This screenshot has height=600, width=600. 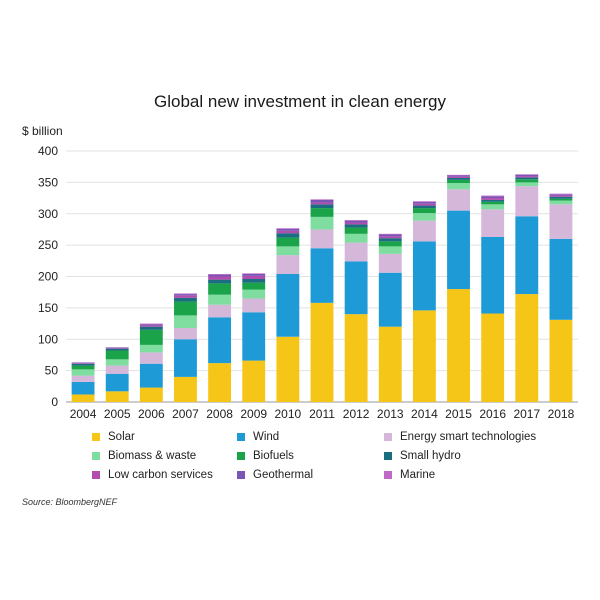 I want to click on y-tick-label: 400, so click(x=48, y=151).